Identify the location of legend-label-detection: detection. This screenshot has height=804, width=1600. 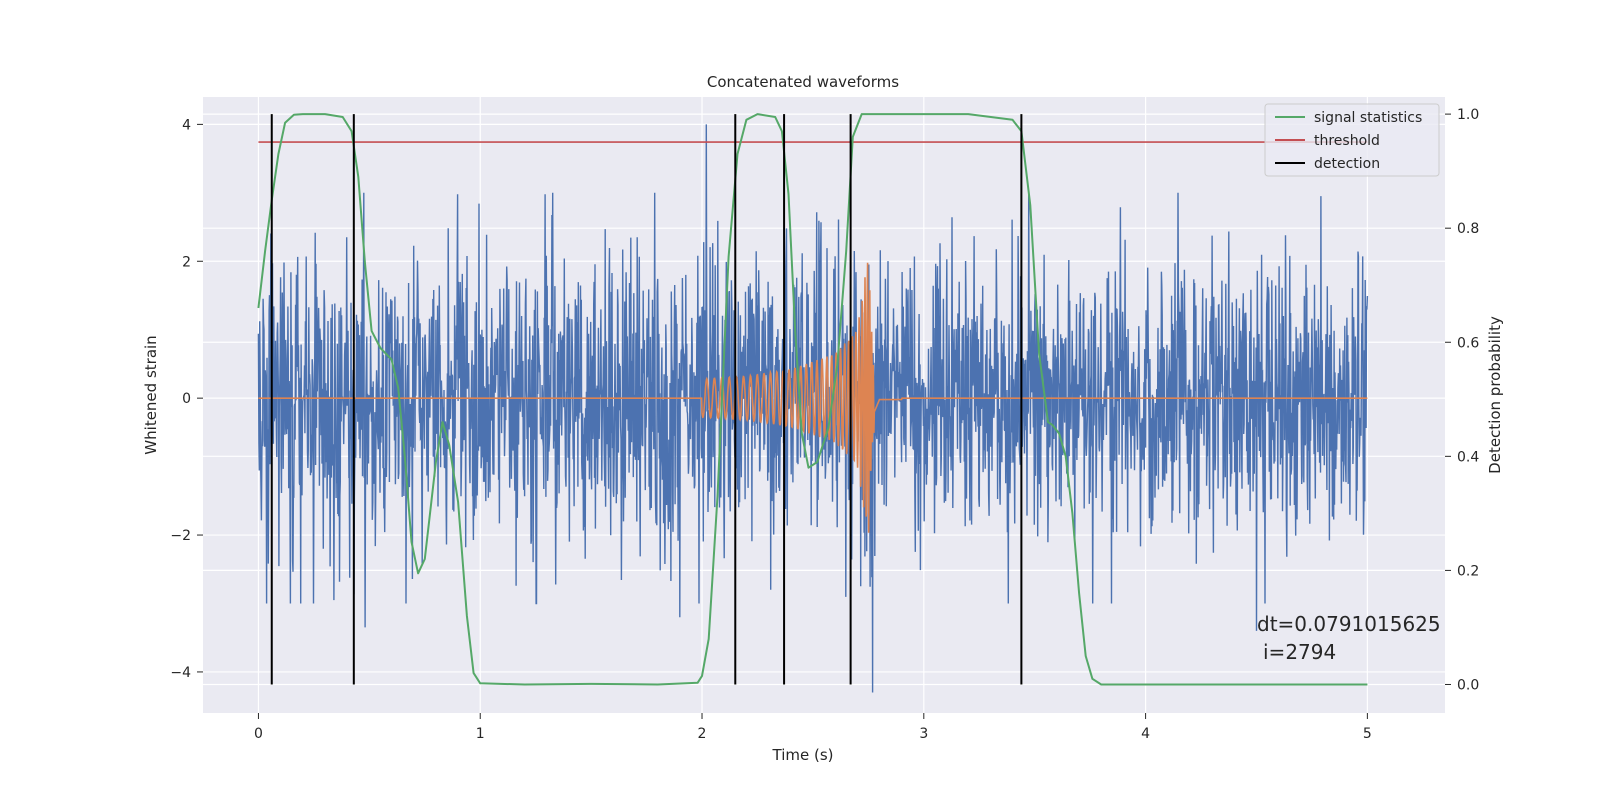
(1347, 164).